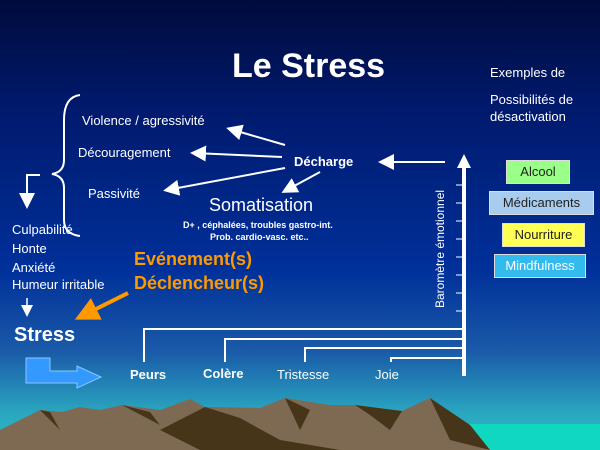  Describe the element at coordinates (538, 172) in the screenshot. I see `example-alcool: Alcool` at that location.